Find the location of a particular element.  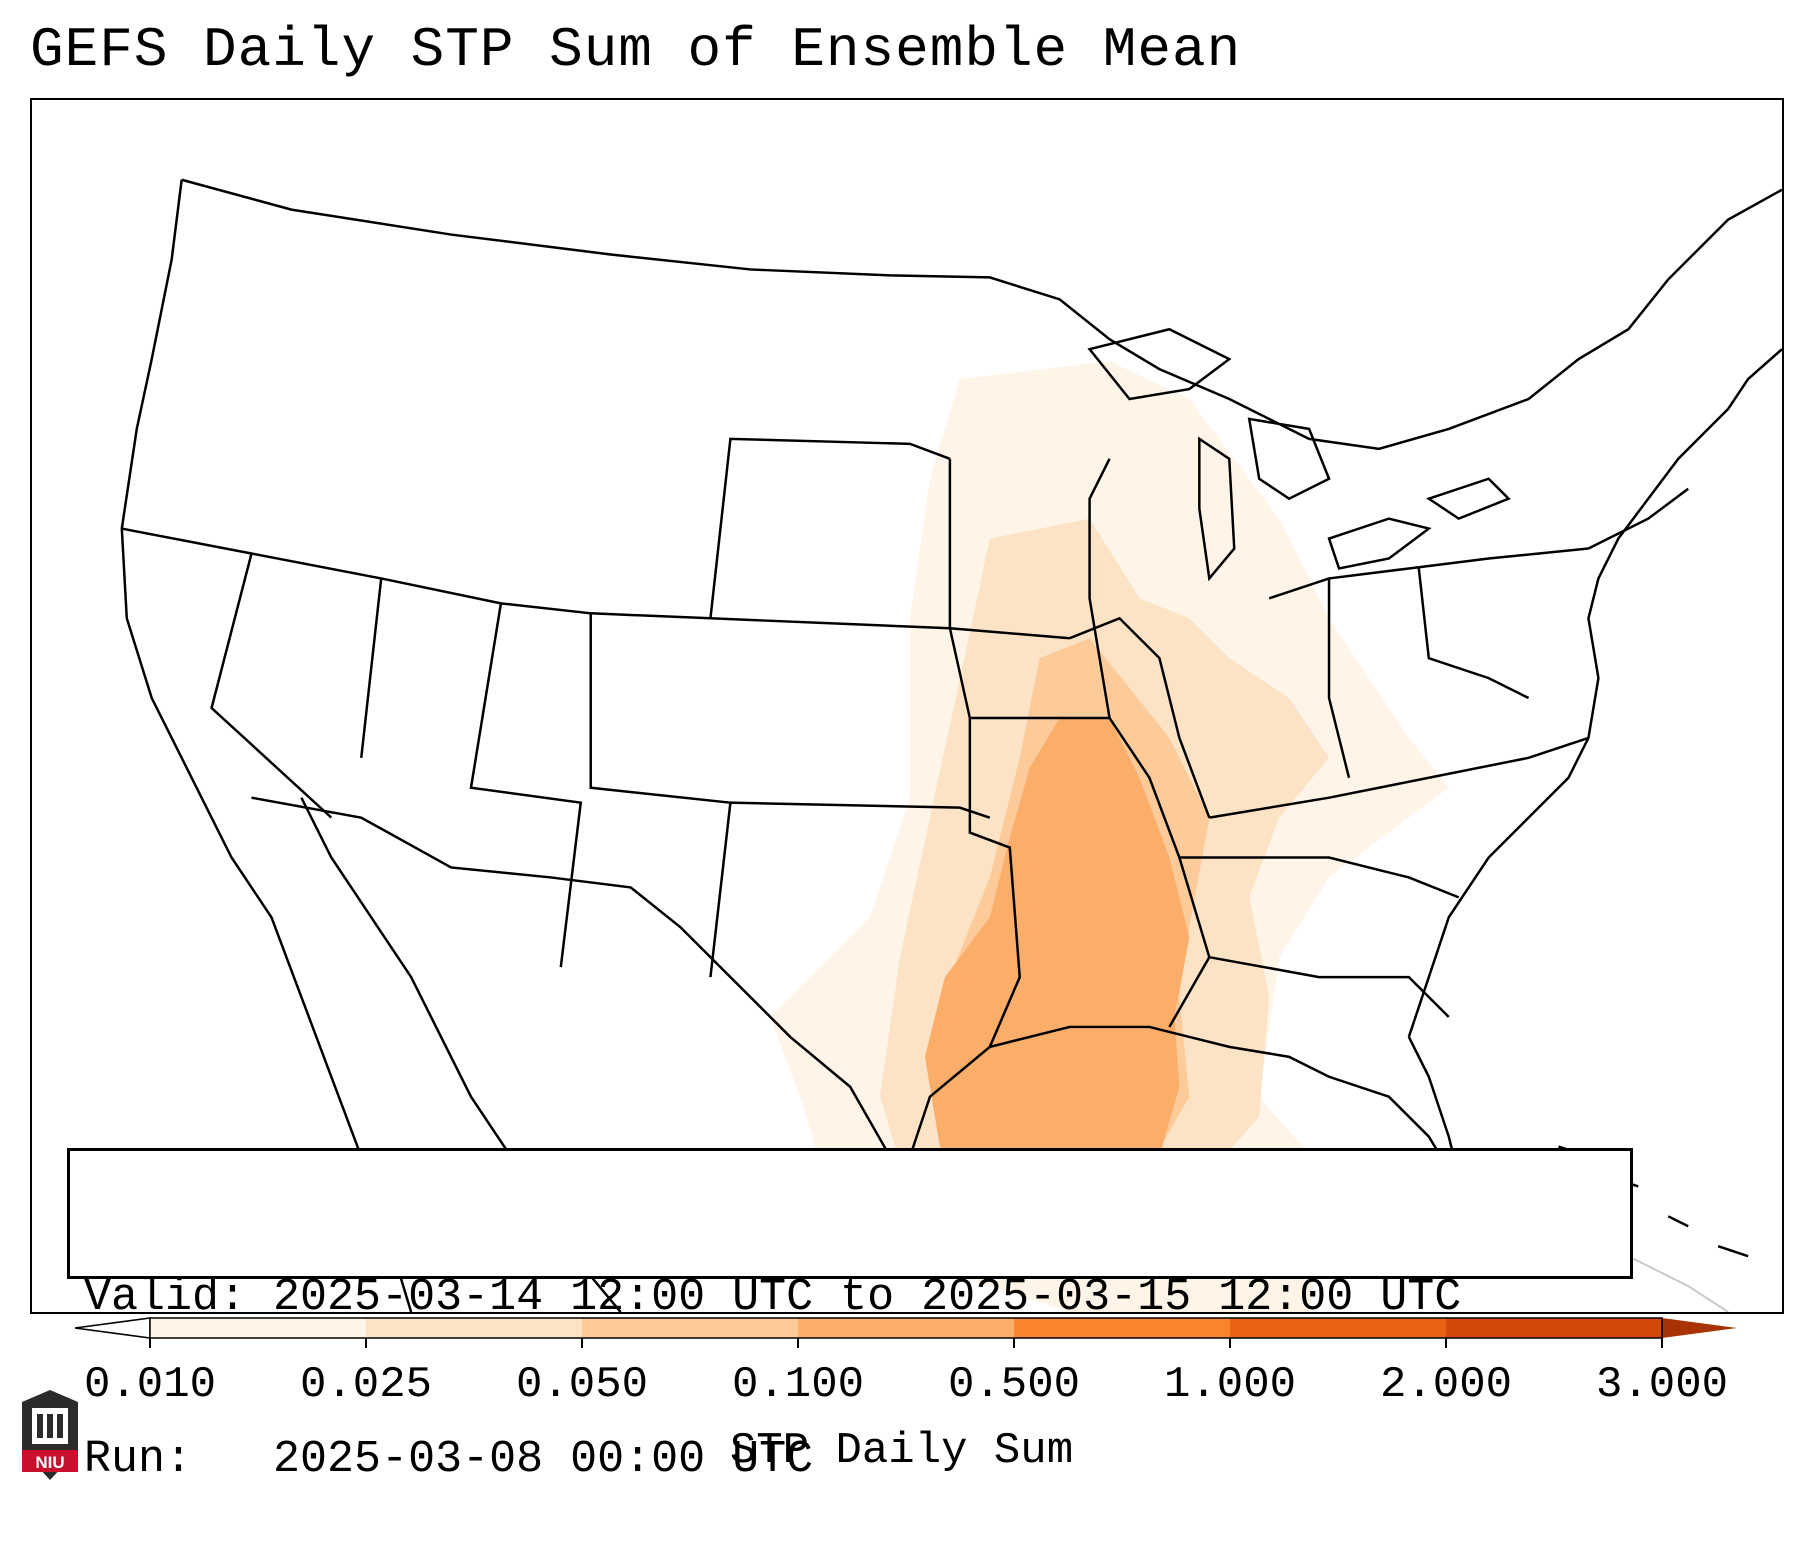

run-line: Run: 2025-03-08 00:00 UTC is located at coordinates (857, 1460).